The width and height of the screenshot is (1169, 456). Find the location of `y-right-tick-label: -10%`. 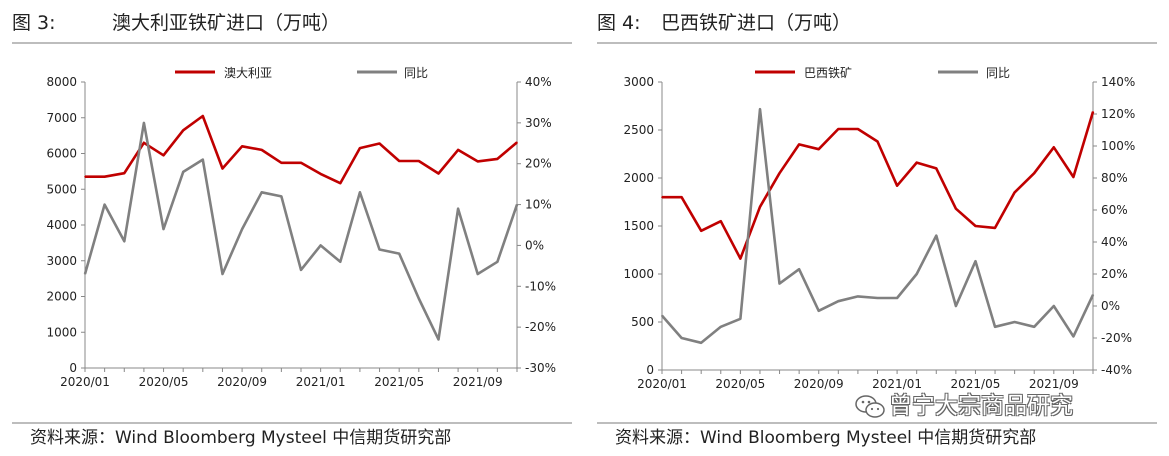

y-right-tick-label: -10% is located at coordinates (540, 286).